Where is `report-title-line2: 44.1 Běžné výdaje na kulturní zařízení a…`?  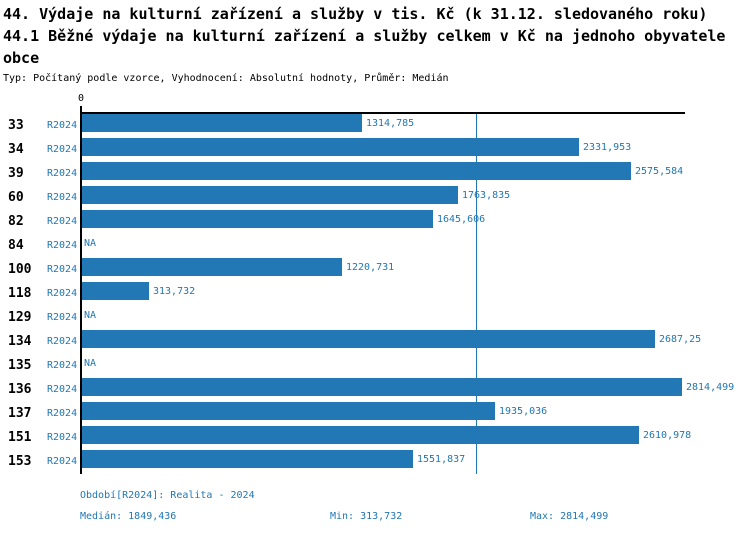 report-title-line2: 44.1 Běžné výdaje na kulturní zařízení a… is located at coordinates (364, 47).